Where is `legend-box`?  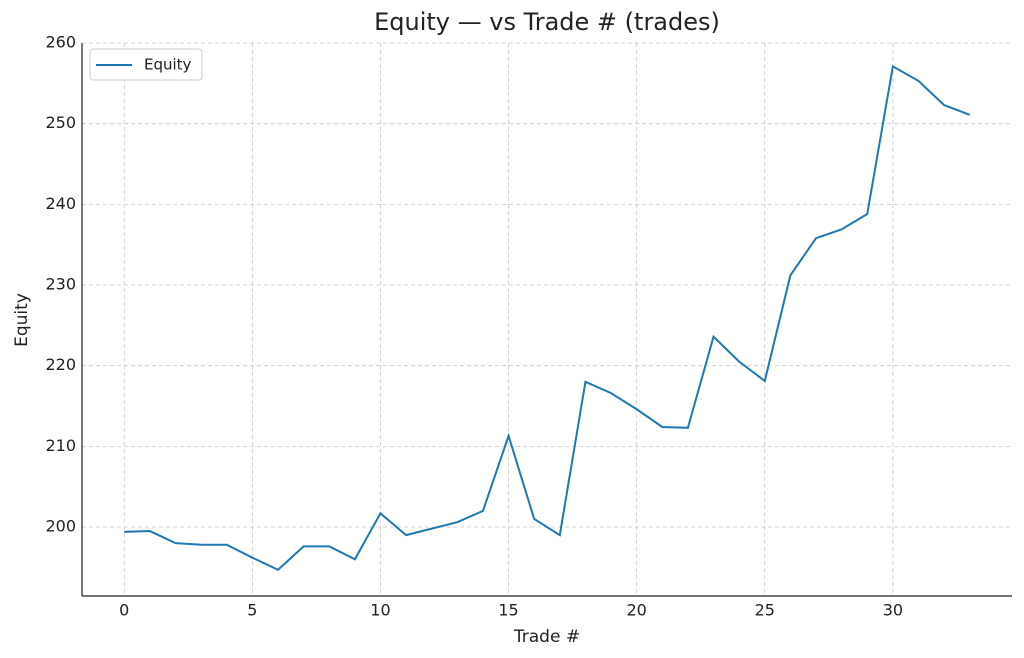 legend-box is located at coordinates (146, 64).